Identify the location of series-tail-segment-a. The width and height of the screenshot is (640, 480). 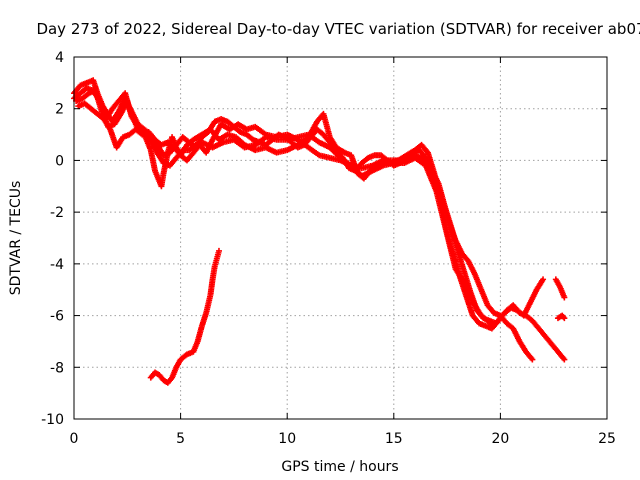
(560, 288).